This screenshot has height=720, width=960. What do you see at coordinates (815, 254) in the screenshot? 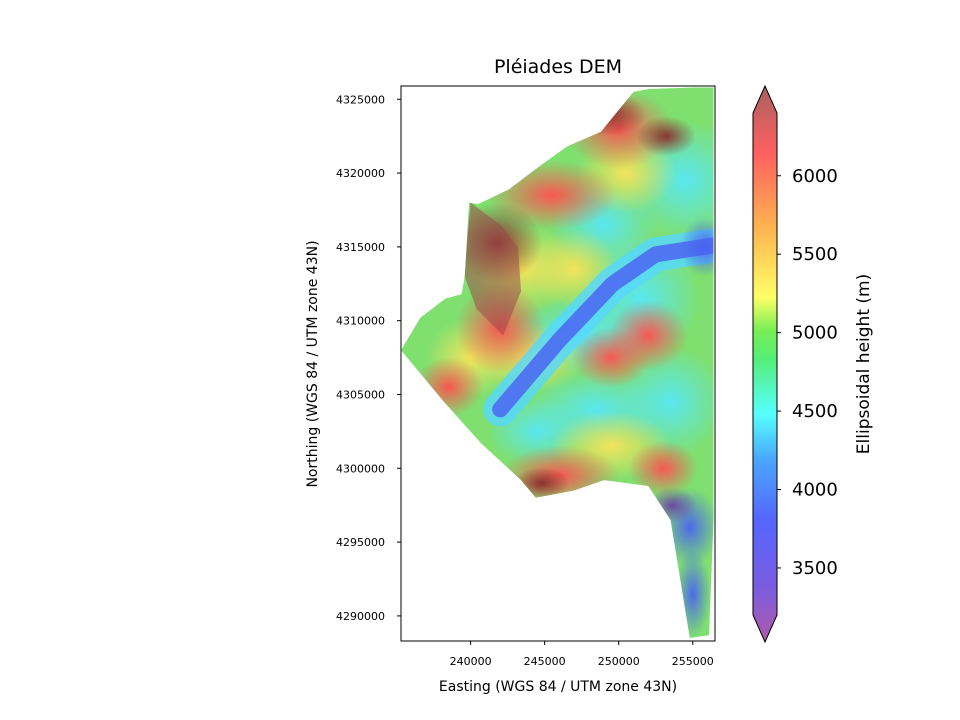
I see `colorbar-tick-label: 5500` at bounding box center [815, 254].